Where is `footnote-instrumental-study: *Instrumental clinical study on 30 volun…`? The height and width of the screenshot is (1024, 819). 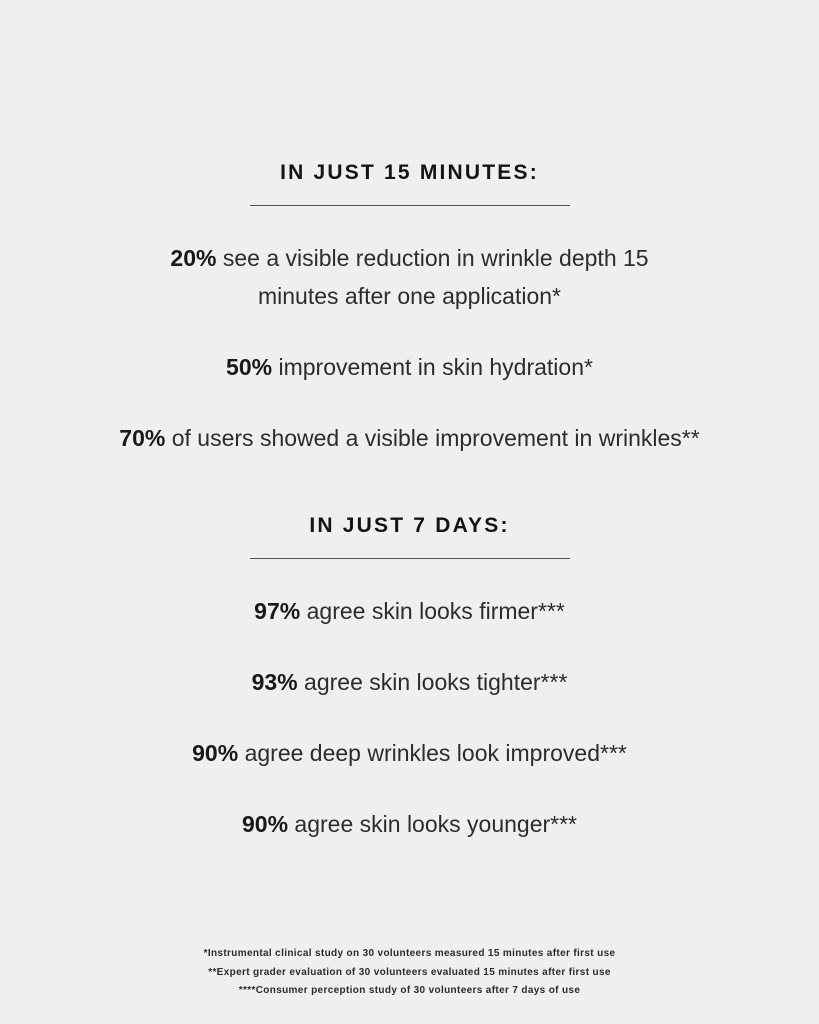
footnote-instrumental-study: *Instrumental clinical study on 30 volun… is located at coordinates (409, 953).